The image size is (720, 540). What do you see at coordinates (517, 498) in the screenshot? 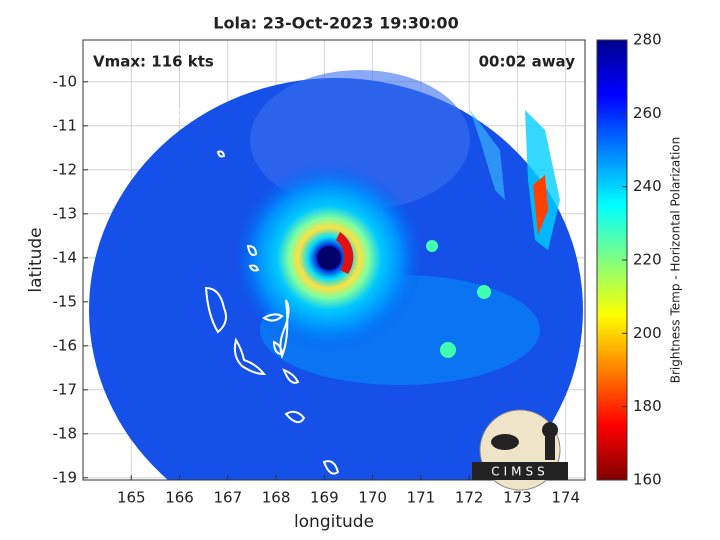
I see `x-tick-label: 173` at bounding box center [517, 498].